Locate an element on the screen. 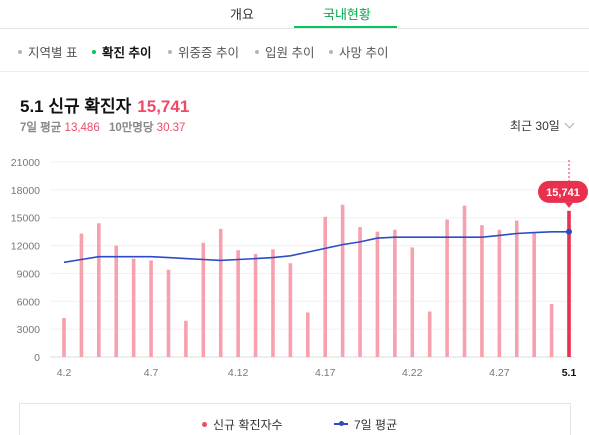  y-tick-label: 15000 is located at coordinates (25, 219).